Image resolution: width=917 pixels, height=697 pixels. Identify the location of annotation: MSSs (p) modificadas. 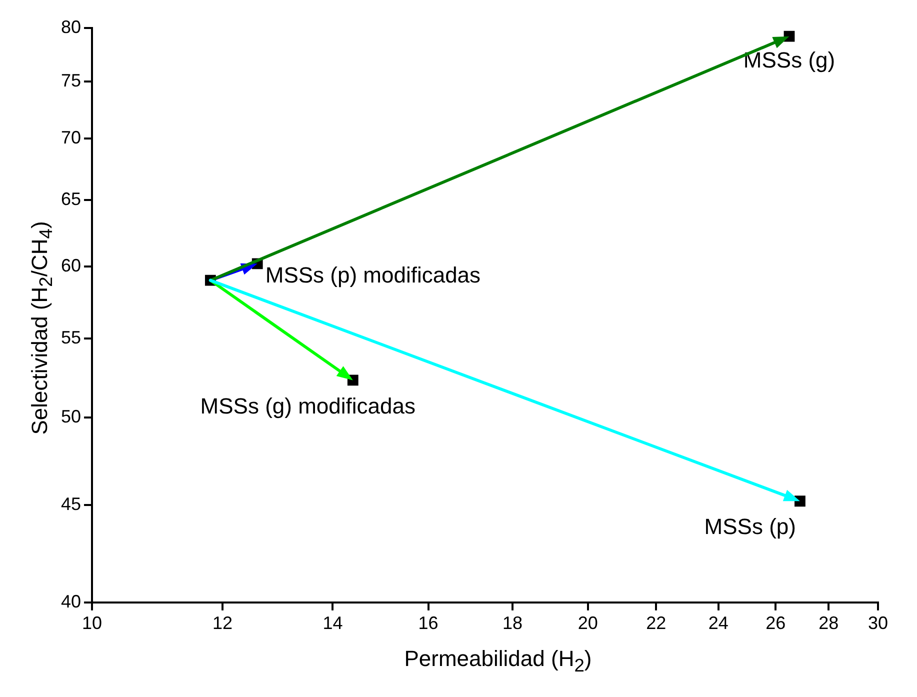
(373, 275).